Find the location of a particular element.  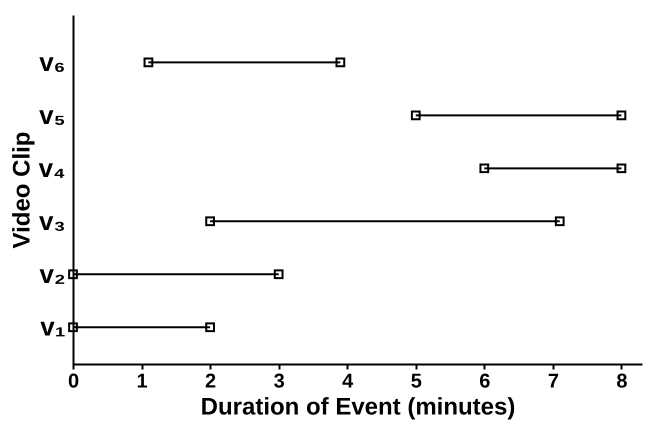

x-tick-label: 0 is located at coordinates (74, 381).